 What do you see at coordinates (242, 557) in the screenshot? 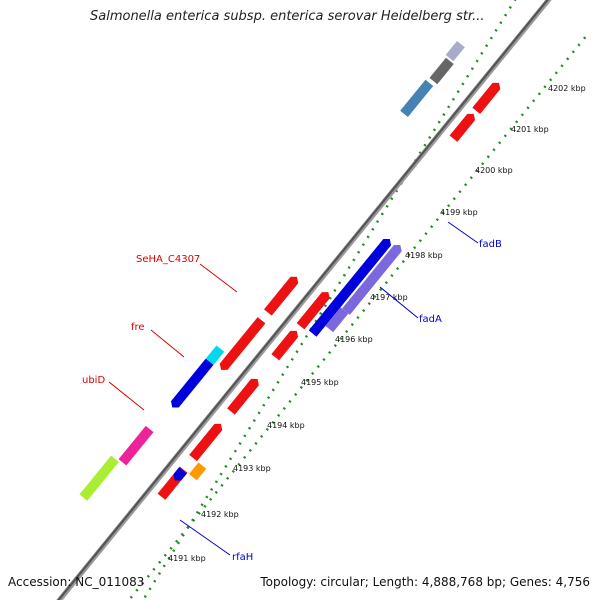
I see `gene-label-rfah: rfaH` at bounding box center [242, 557].